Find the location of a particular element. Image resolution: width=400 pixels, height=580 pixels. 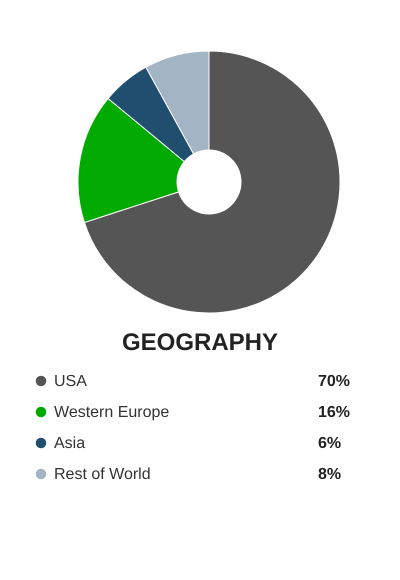

legend-label: Asia is located at coordinates (70, 443).